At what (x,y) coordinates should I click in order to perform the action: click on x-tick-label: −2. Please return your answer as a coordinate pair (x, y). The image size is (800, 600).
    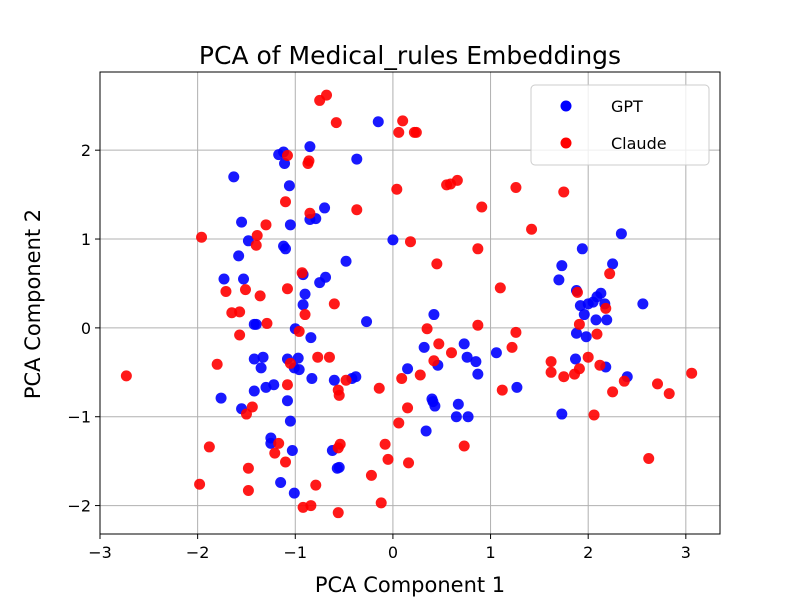
    Looking at the image, I should click on (198, 552).